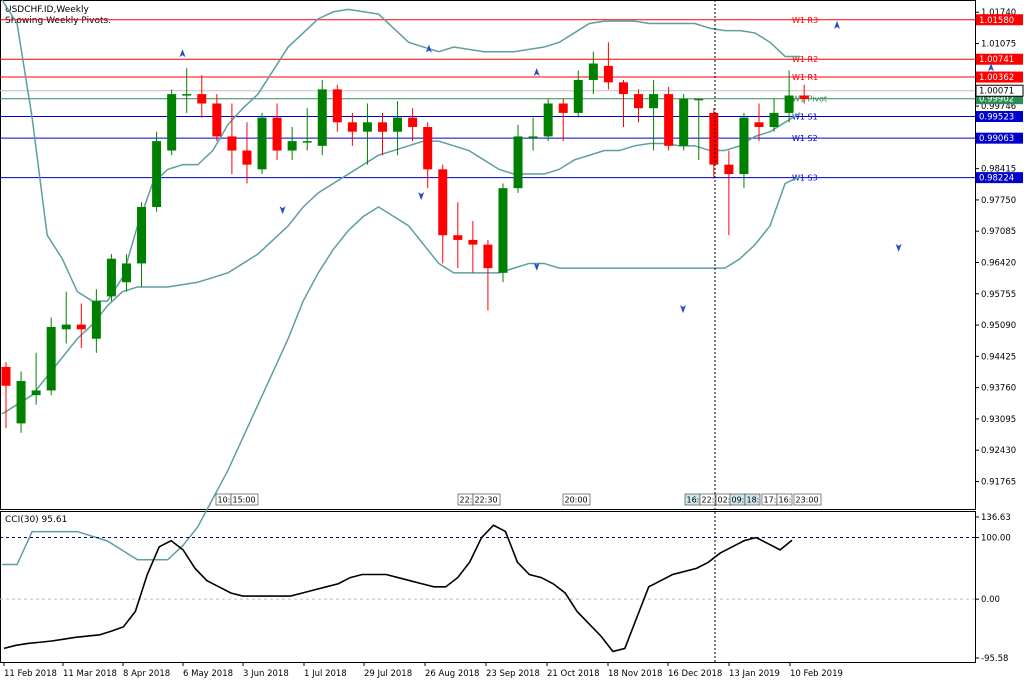  What do you see at coordinates (816, 674) in the screenshot?
I see `x-tick-label: 10 Feb 2019` at bounding box center [816, 674].